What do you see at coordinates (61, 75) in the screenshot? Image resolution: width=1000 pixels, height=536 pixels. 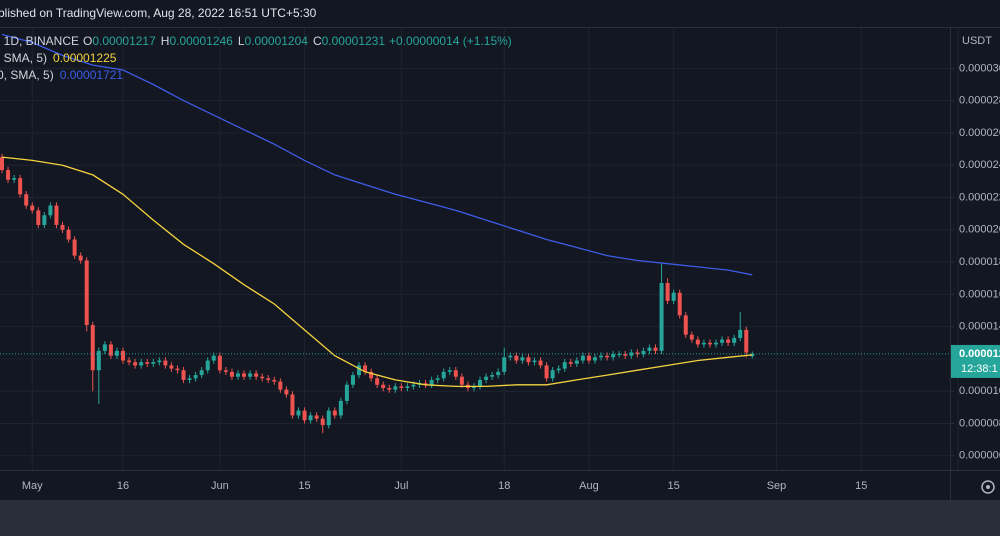 I see `legend-ma: 0, SMA, 5) 0.00001721` at bounding box center [61, 75].